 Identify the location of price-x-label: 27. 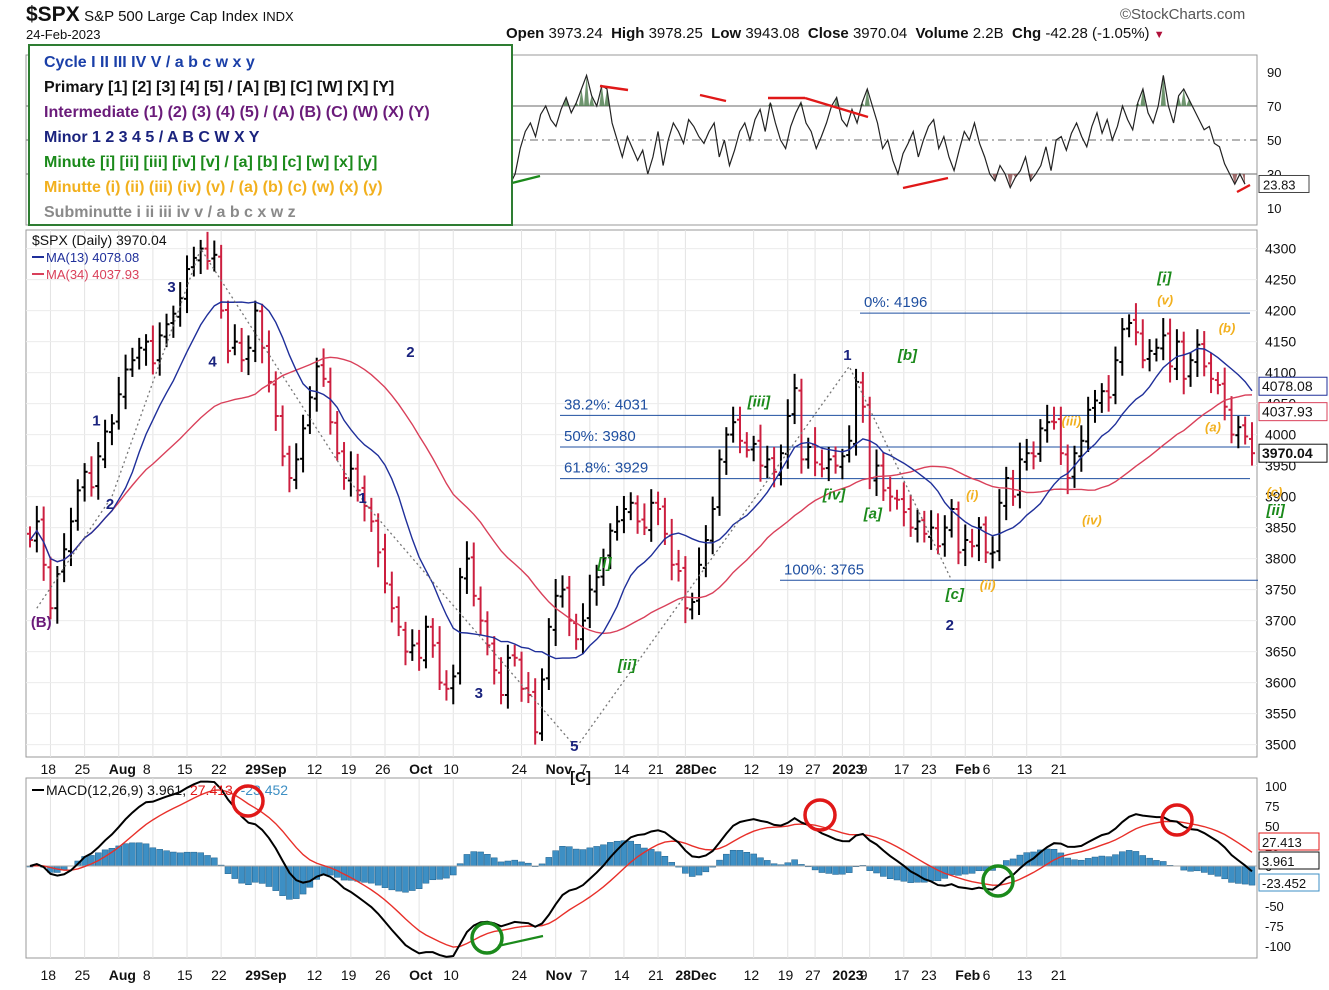
(813, 769).